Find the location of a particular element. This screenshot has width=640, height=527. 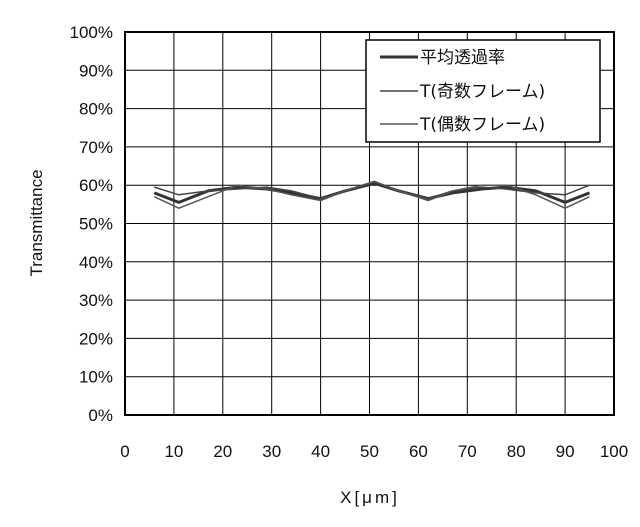

y-axis-title: Transmittance is located at coordinates (36, 222).